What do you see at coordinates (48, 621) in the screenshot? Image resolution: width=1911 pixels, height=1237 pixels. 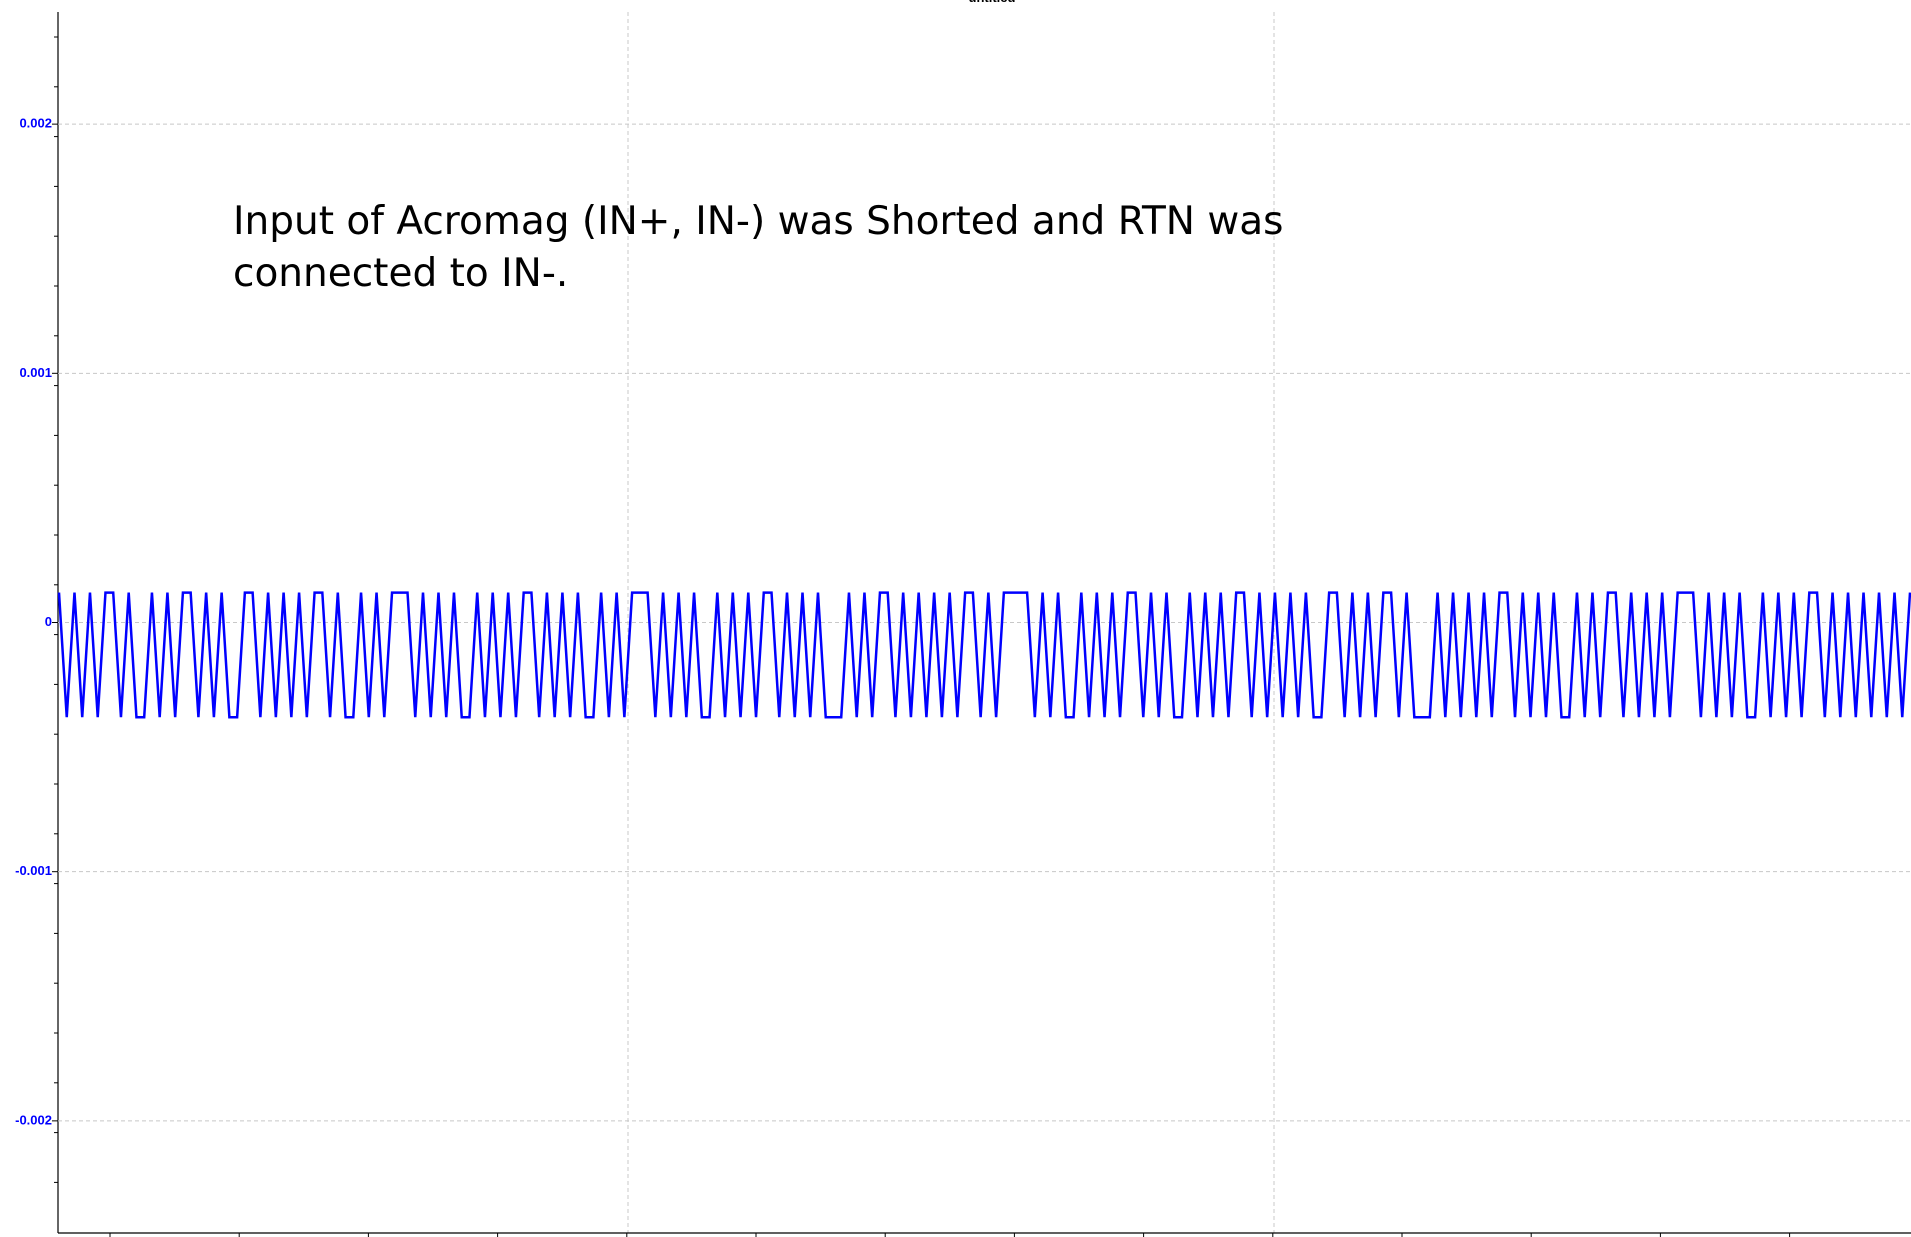 I see `y-tick-label: 0` at bounding box center [48, 621].